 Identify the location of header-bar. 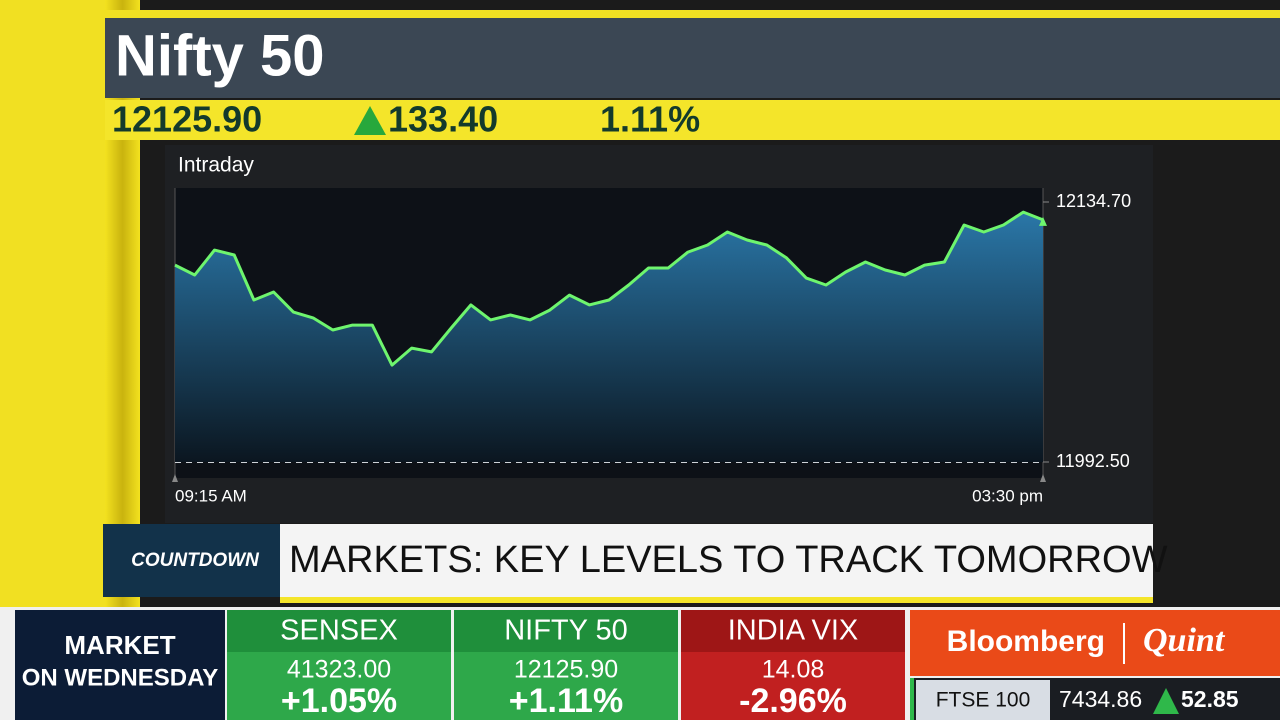
(692, 58).